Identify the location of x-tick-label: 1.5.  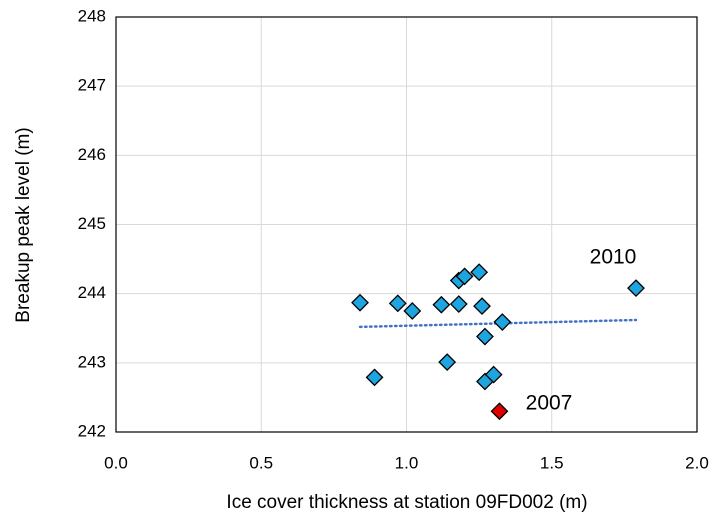
(552, 462).